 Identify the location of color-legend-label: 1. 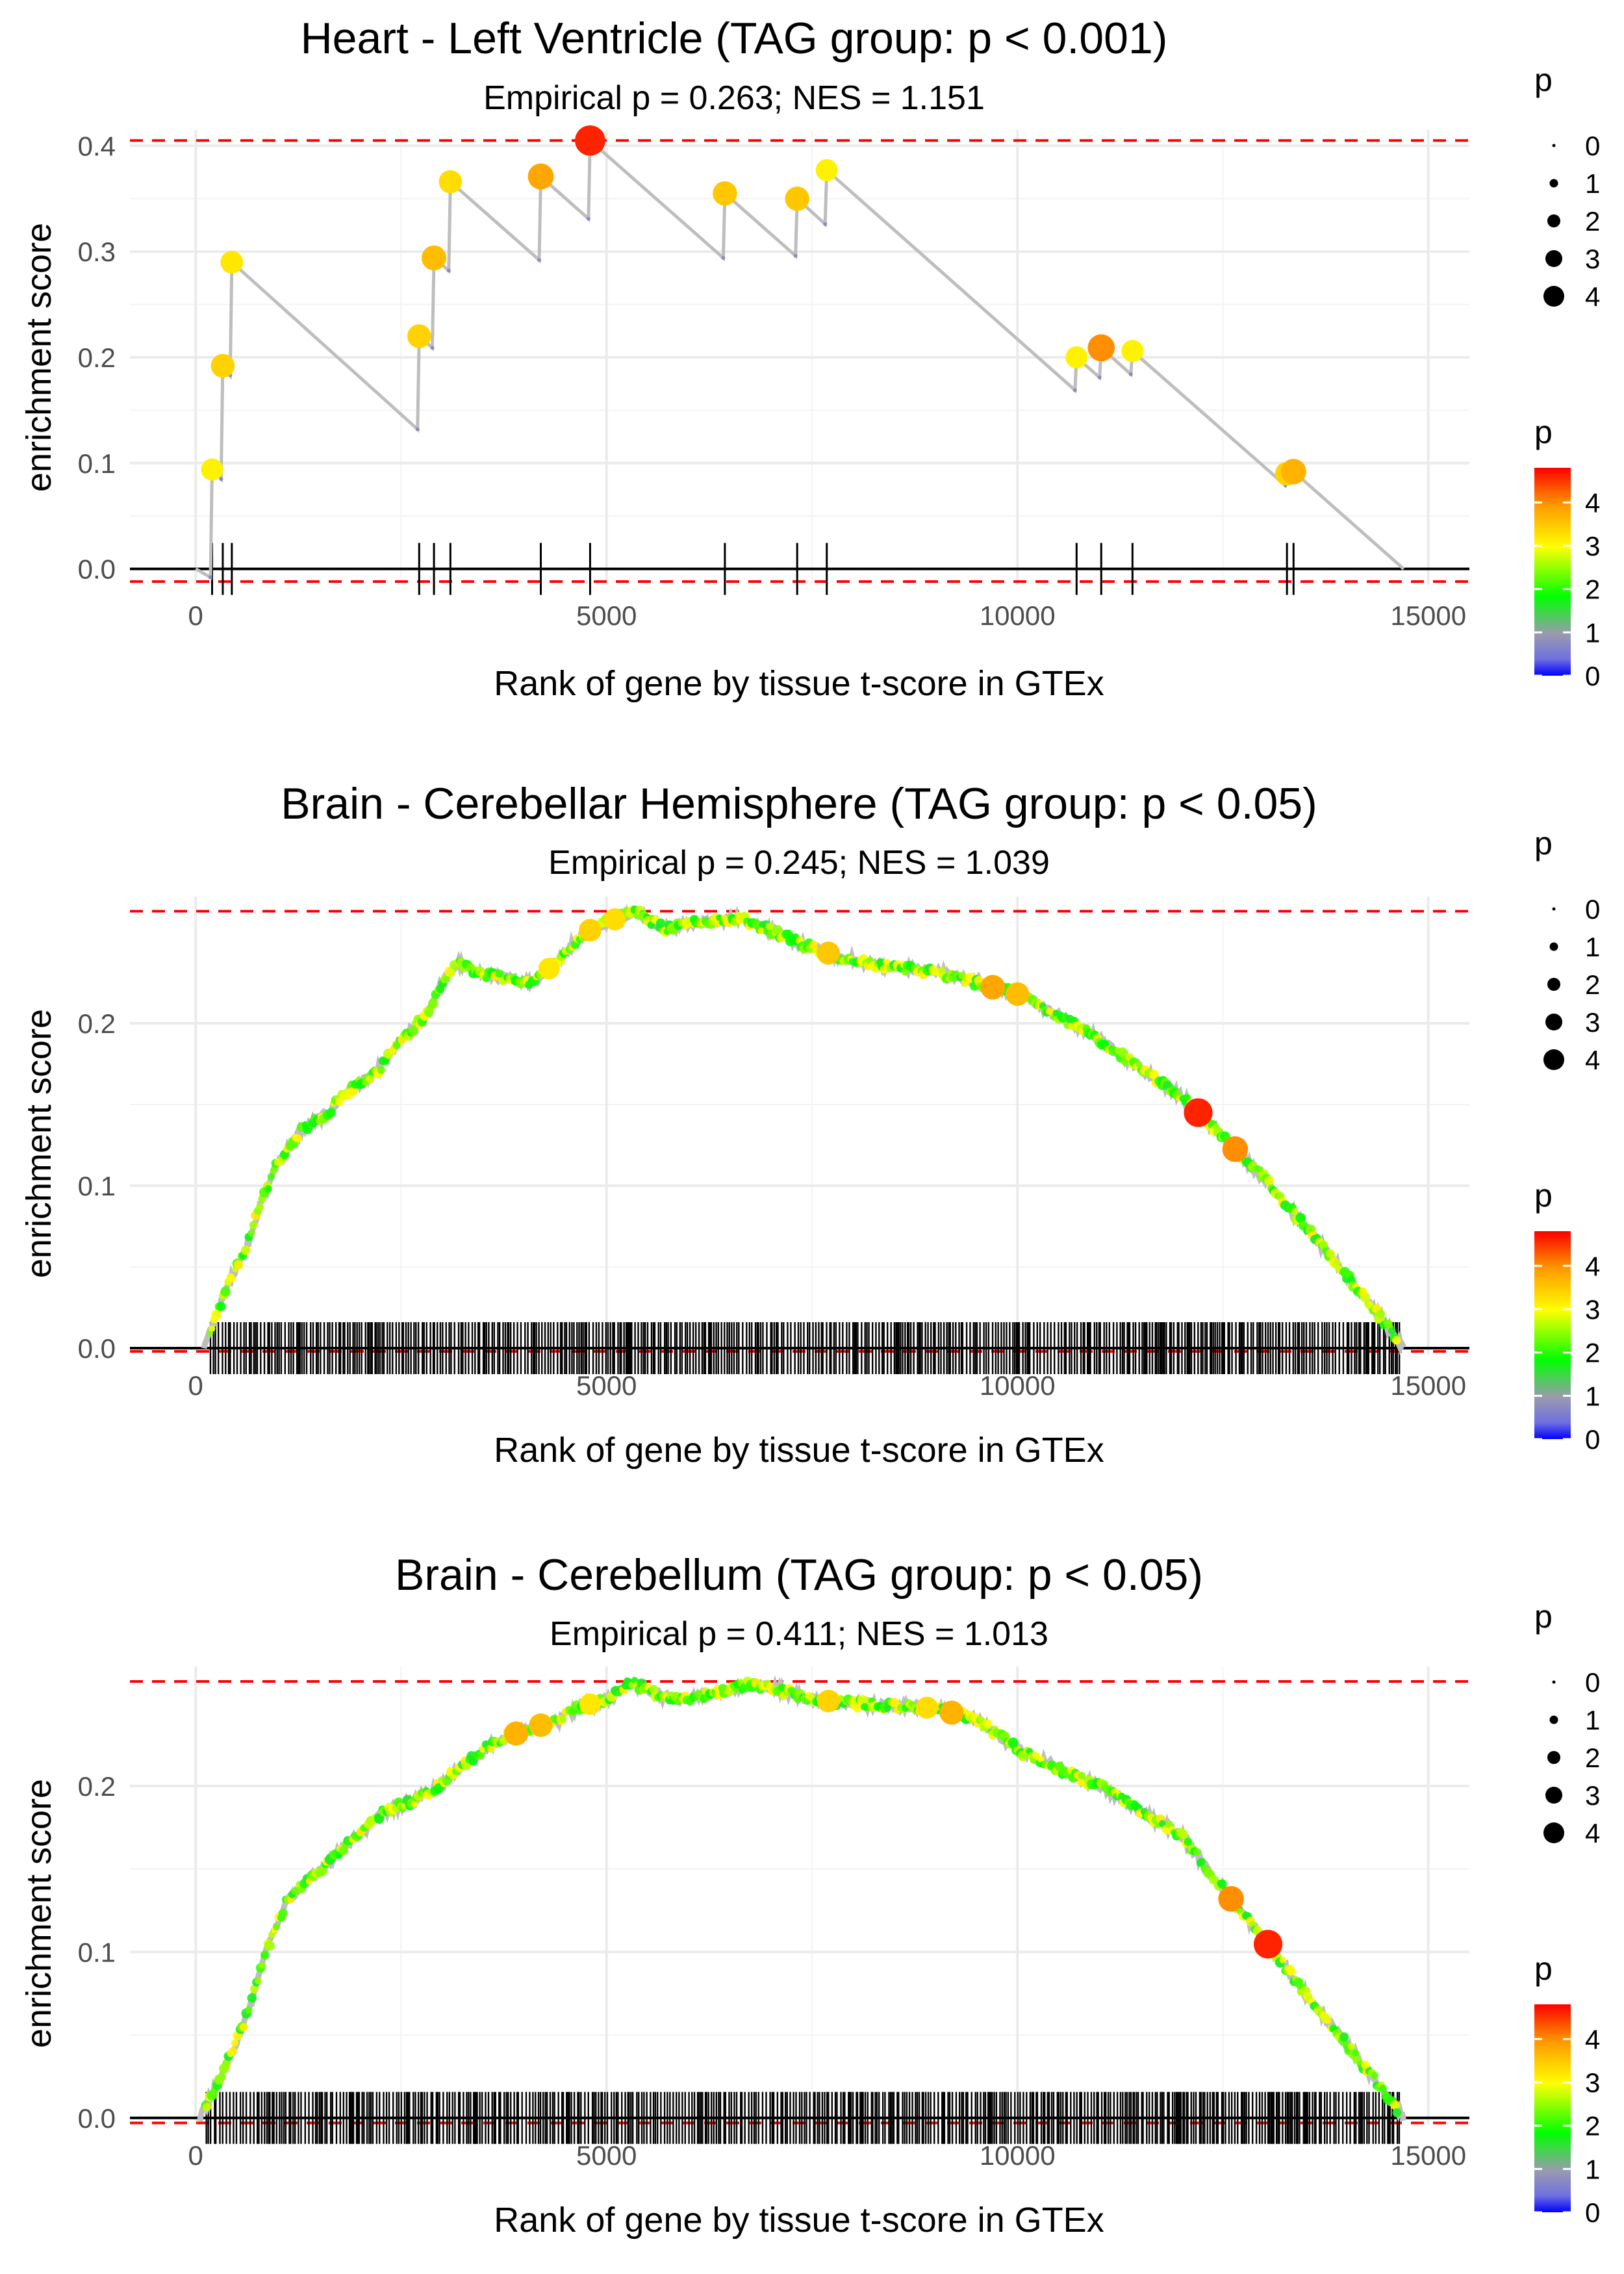
(1592, 632).